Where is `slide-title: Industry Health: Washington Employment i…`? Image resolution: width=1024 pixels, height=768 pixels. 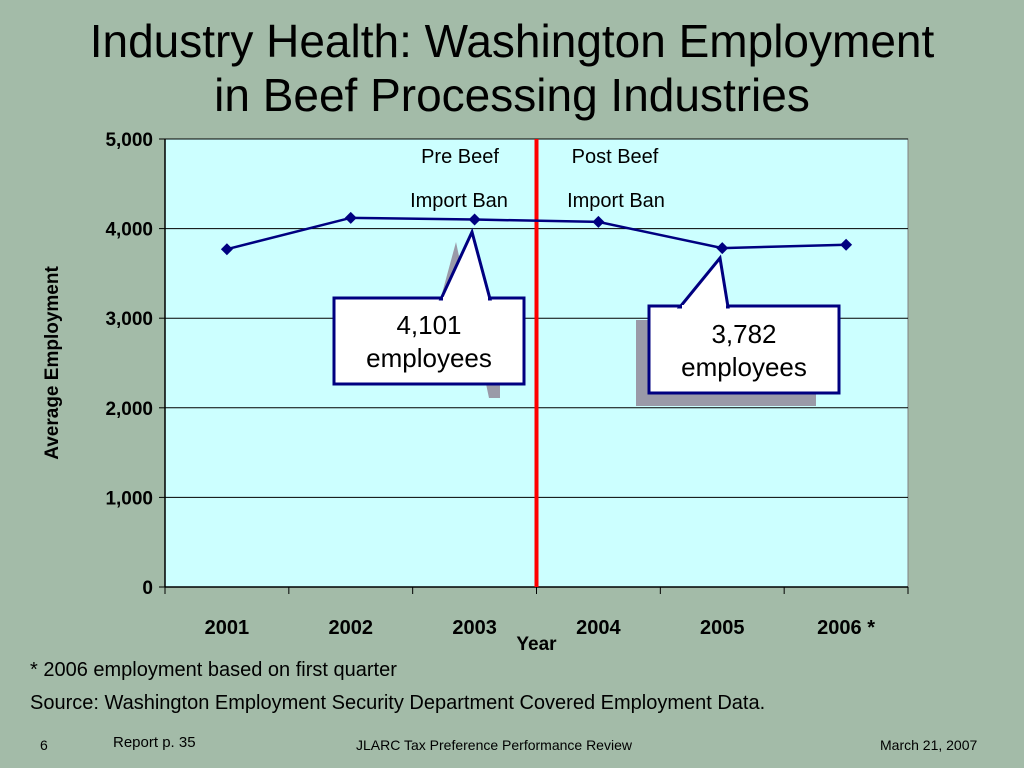 slide-title: Industry Health: Washington Employment i… is located at coordinates (512, 68).